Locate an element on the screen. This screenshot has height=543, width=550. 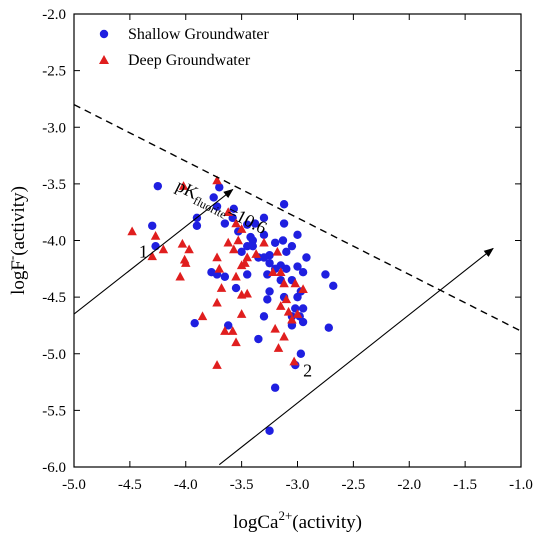
arrow-label-1: 1 is located at coordinates (143, 251).